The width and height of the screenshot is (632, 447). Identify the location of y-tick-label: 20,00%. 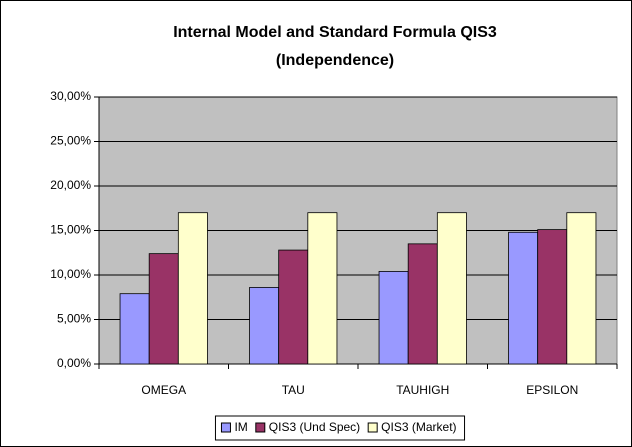
(70, 185).